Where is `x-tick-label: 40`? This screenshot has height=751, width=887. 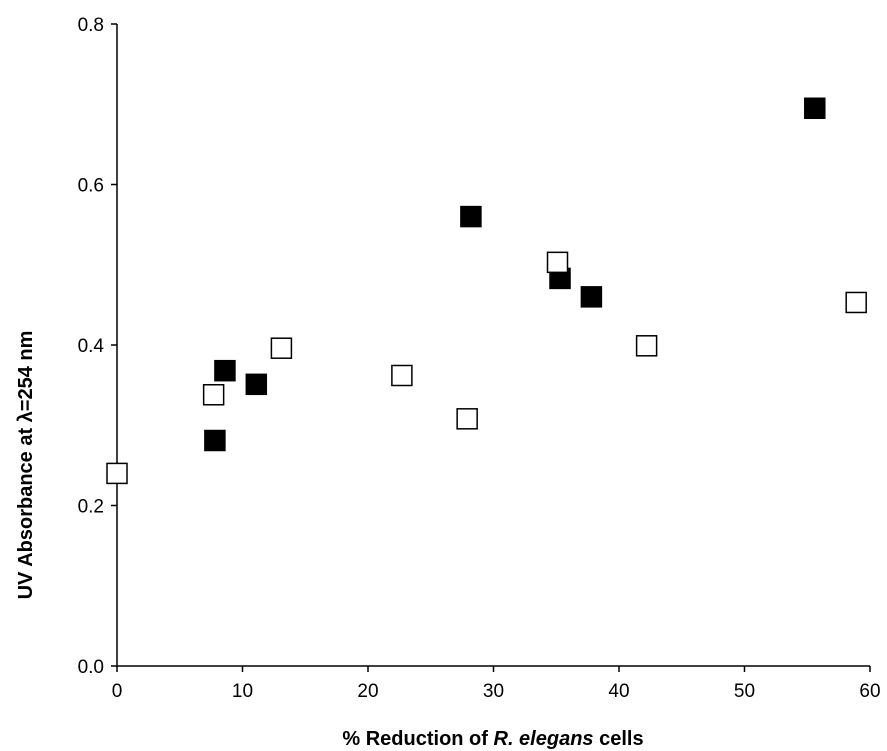
x-tick-label: 40 is located at coordinates (618, 691).